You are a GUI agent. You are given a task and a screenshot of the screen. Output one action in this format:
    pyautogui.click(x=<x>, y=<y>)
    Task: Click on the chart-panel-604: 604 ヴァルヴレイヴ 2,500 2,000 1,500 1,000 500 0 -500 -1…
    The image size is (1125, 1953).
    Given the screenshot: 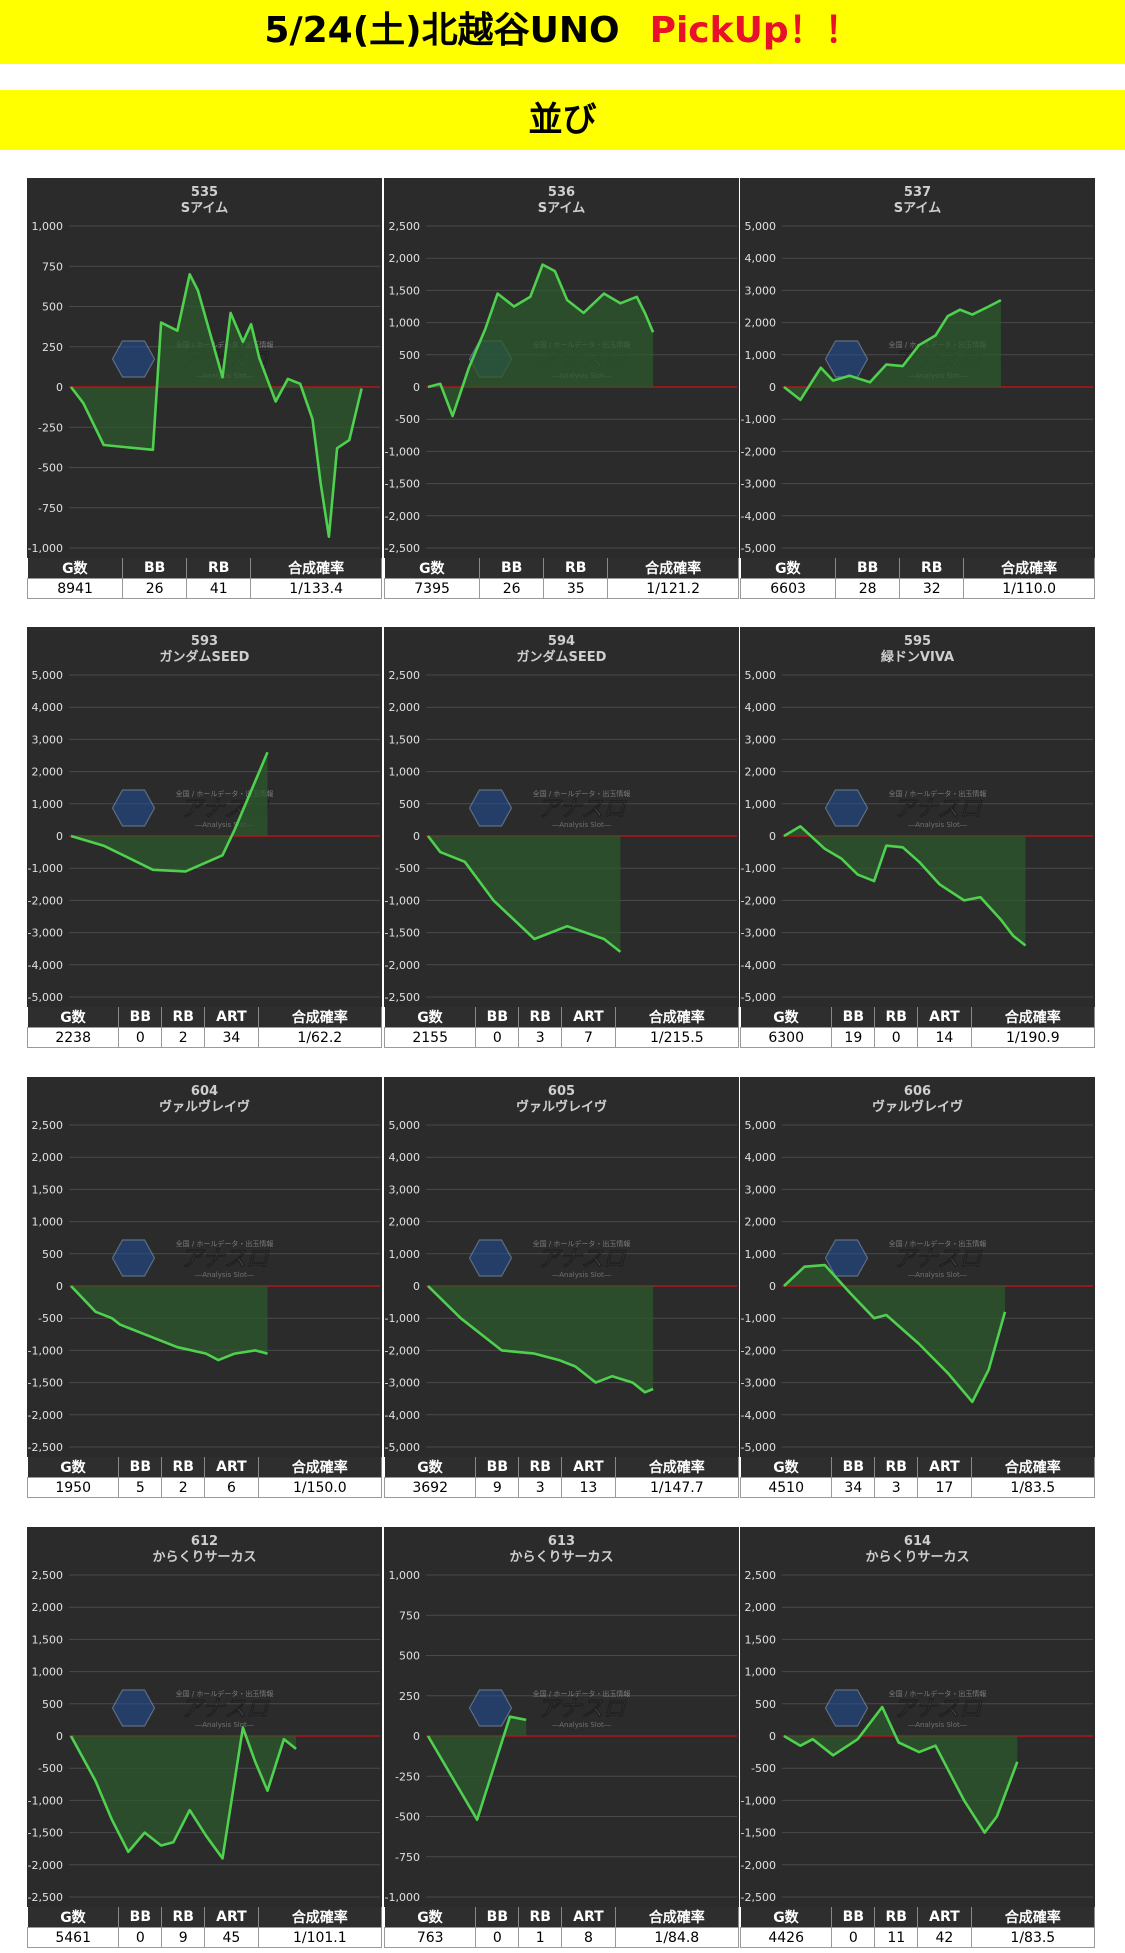 What is the action you would take?
    pyautogui.click(x=204, y=1287)
    